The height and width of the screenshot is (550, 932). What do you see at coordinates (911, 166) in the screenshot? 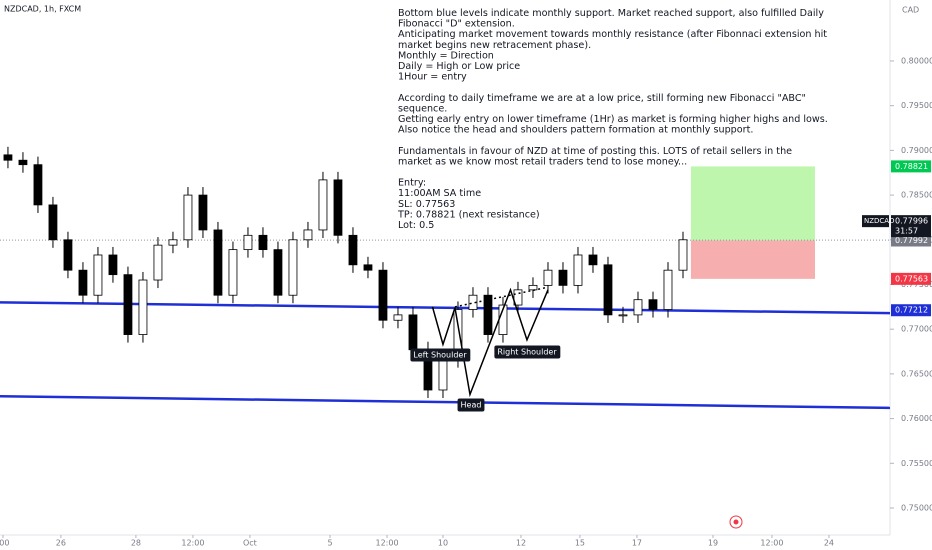
I see `price-tag-label: 0.78821` at bounding box center [911, 166].